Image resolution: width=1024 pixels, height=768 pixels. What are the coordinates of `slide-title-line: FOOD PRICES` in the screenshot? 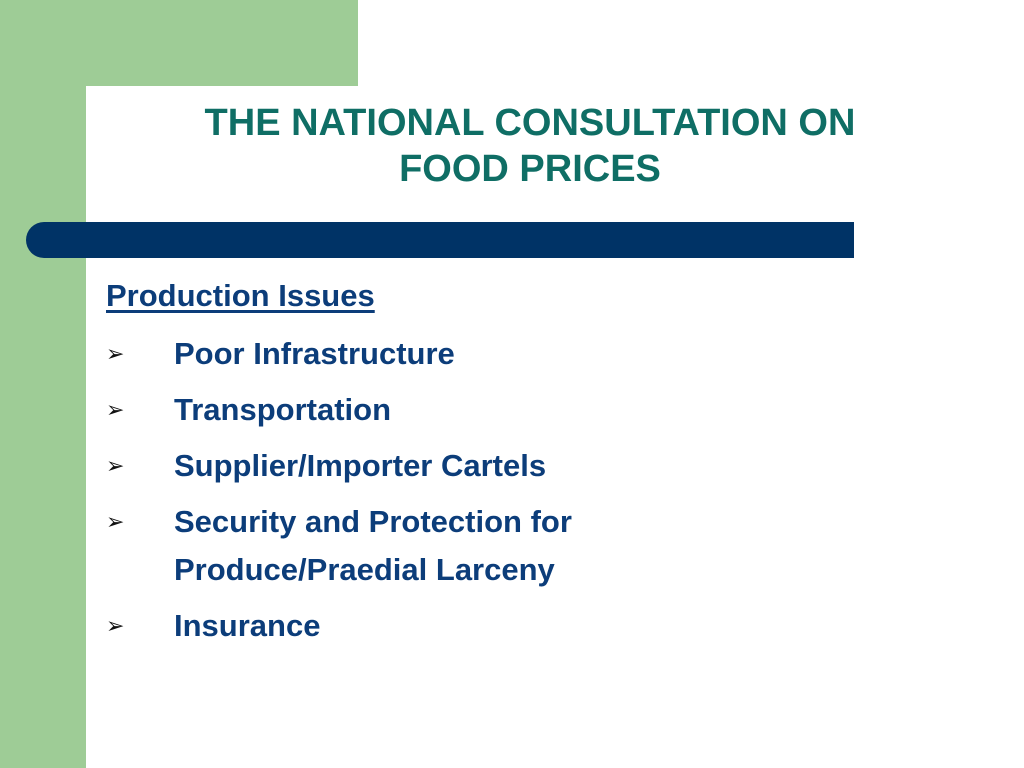 It's located at (530, 169).